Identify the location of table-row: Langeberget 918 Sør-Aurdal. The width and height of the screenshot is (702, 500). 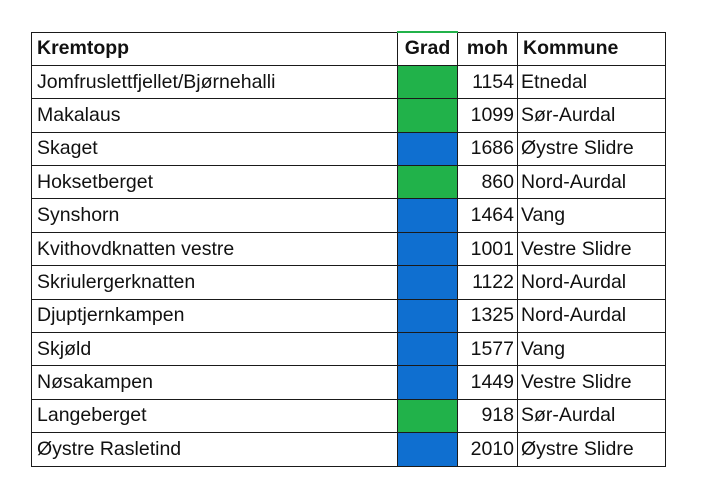
(348, 416).